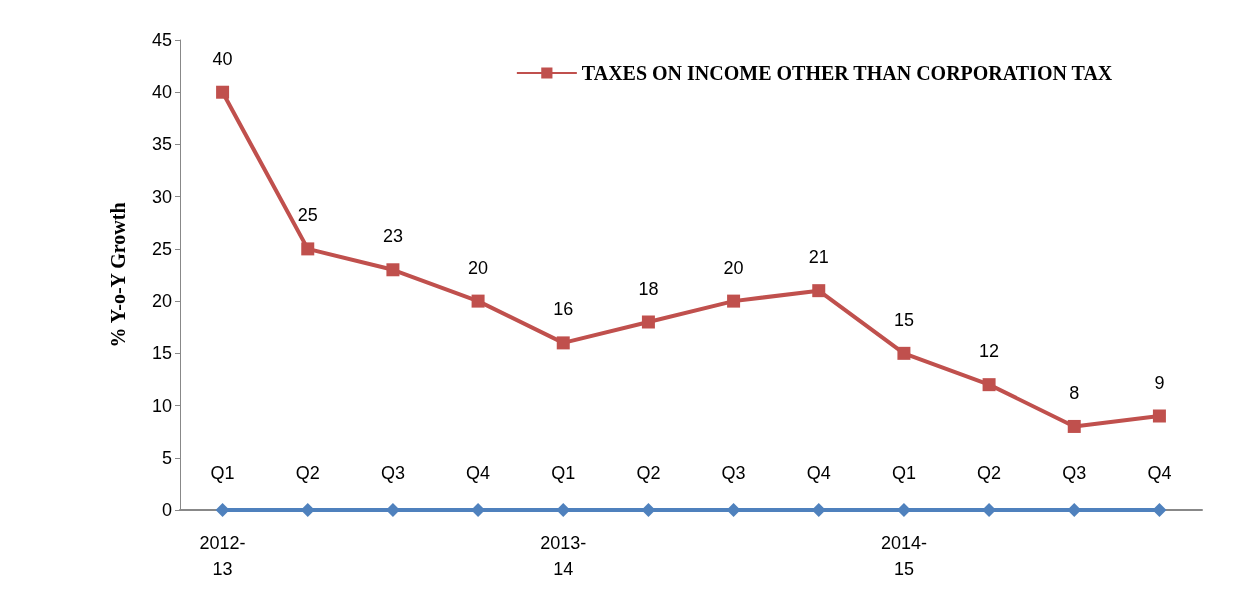 The width and height of the screenshot is (1236, 598). I want to click on y-tick-label: 45, so click(161, 40).